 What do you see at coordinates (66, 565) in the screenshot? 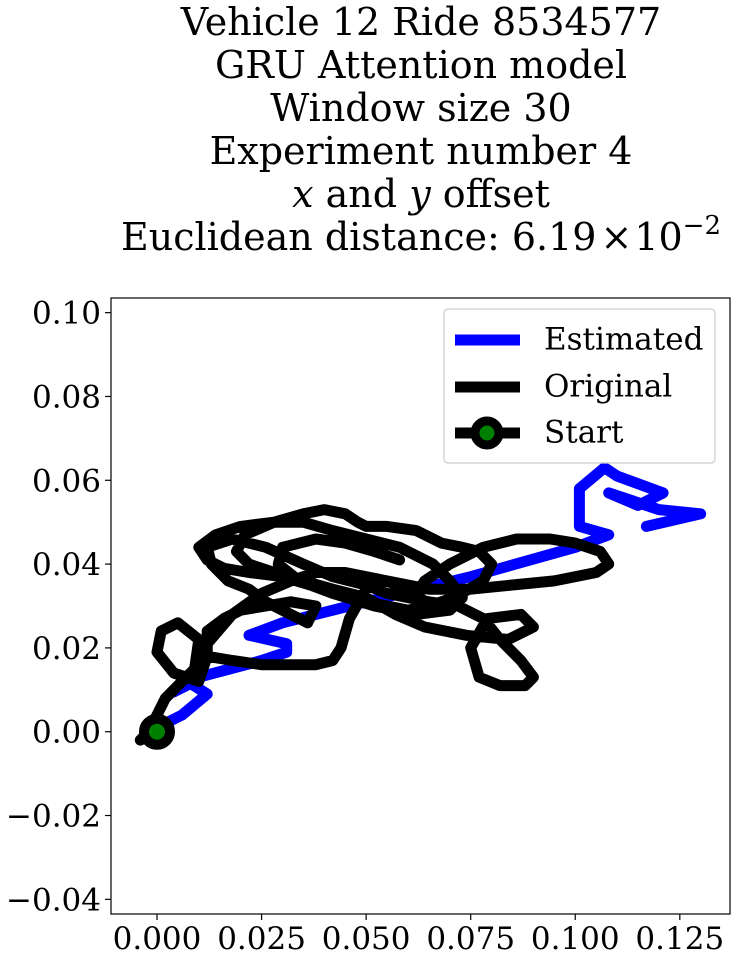
I see `y-tick-label: 0.04` at bounding box center [66, 565].